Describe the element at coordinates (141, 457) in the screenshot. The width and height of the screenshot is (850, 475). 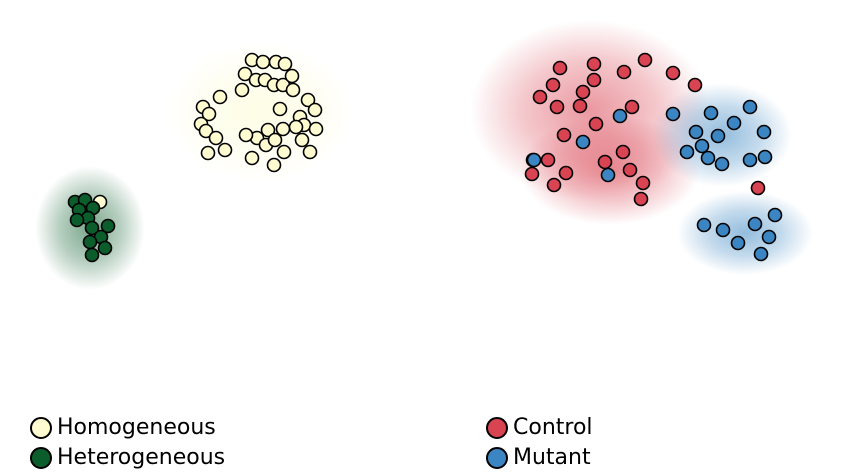
I see `legend-label-heterogeneous: Heterogeneous` at that location.